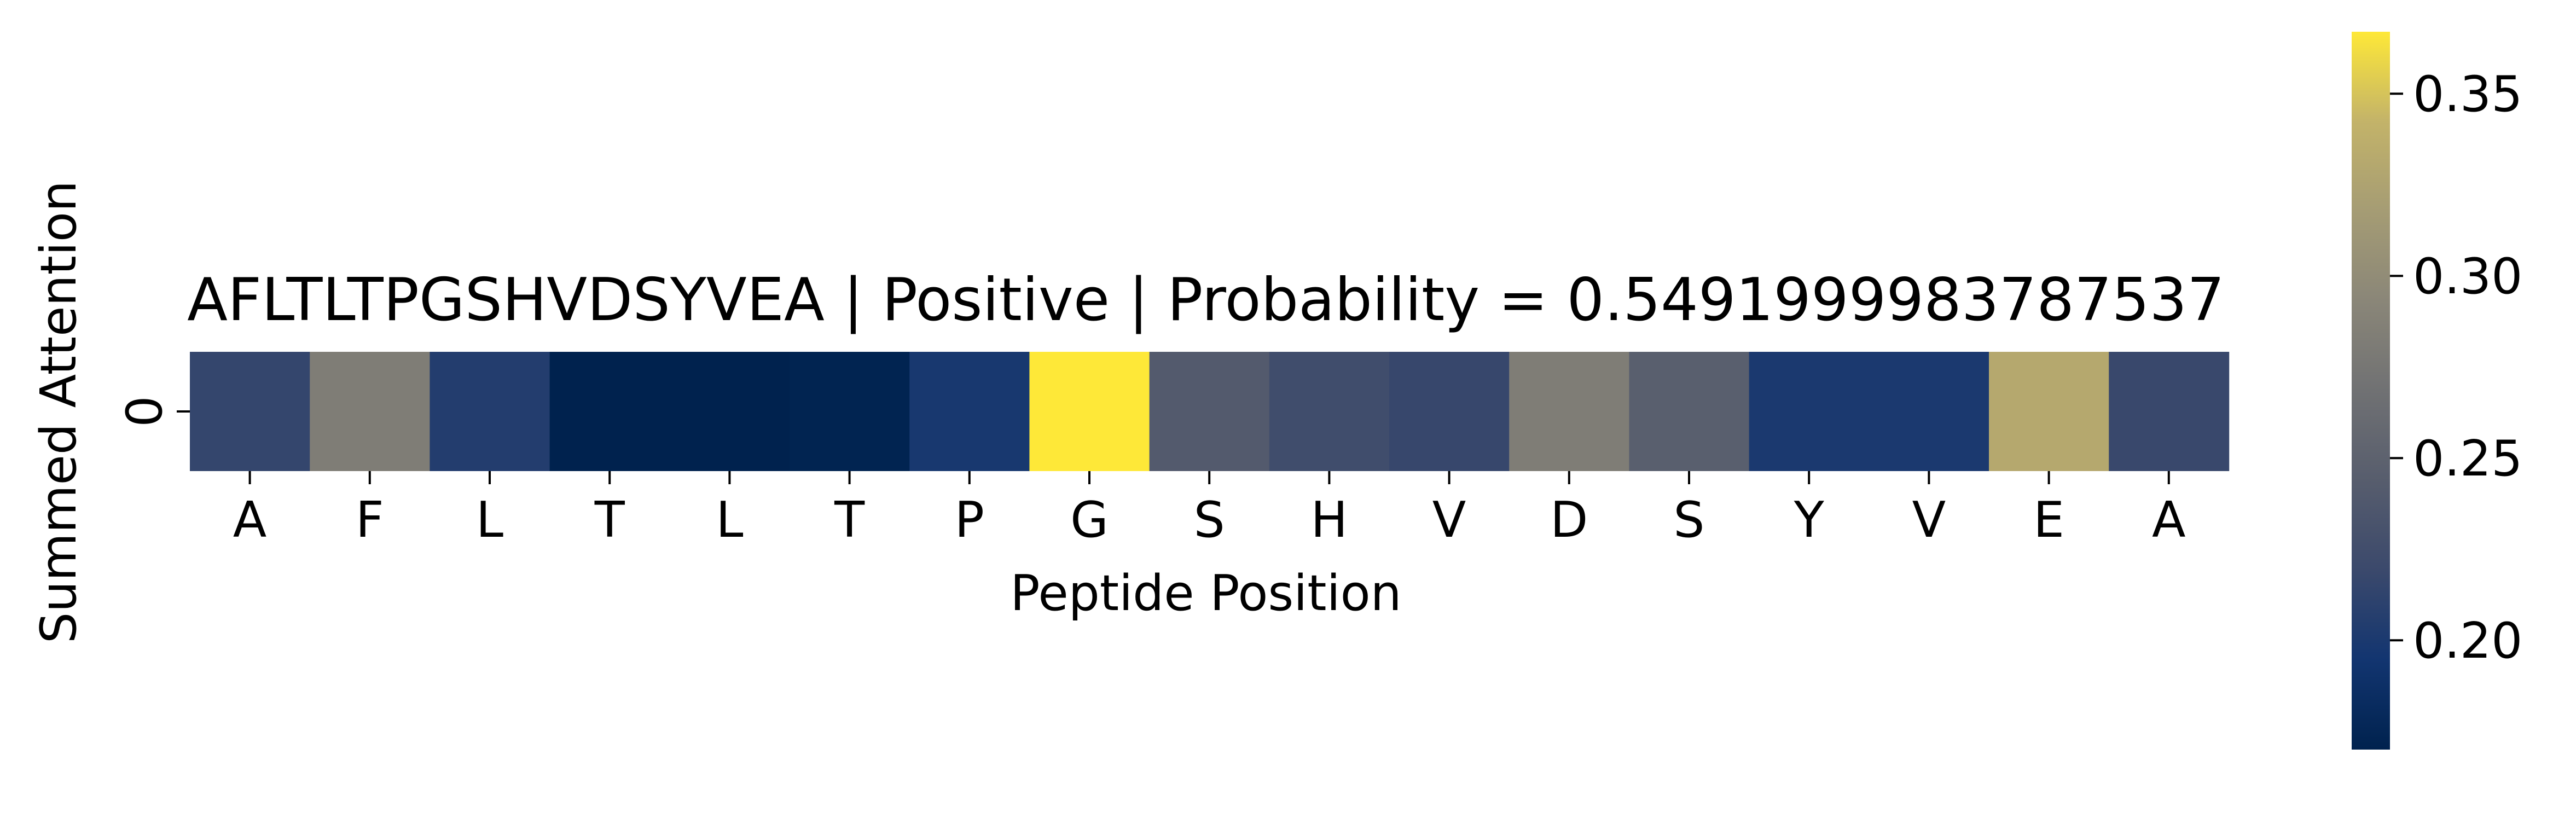 Image resolution: width=2576 pixels, height=824 pixels. I want to click on colorbar-tick-label: 0.30, so click(2467, 276).